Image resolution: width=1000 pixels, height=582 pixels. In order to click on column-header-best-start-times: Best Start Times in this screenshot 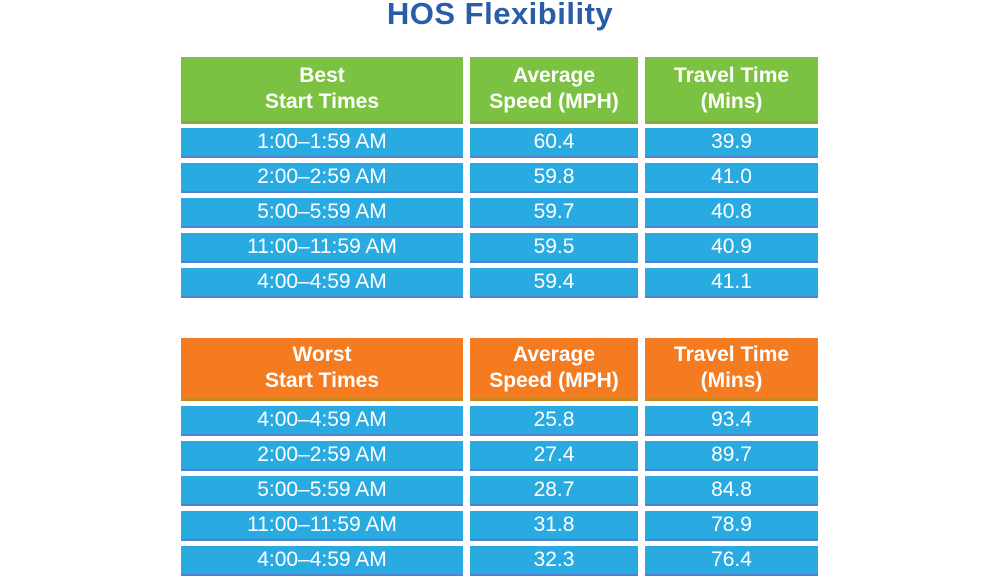, I will do `click(322, 90)`.